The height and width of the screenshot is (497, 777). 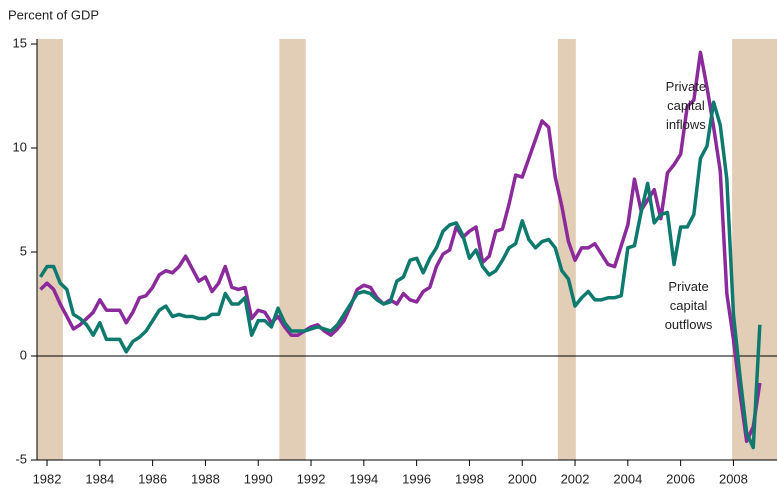 I want to click on x-tick-label: 1992, so click(x=311, y=478).